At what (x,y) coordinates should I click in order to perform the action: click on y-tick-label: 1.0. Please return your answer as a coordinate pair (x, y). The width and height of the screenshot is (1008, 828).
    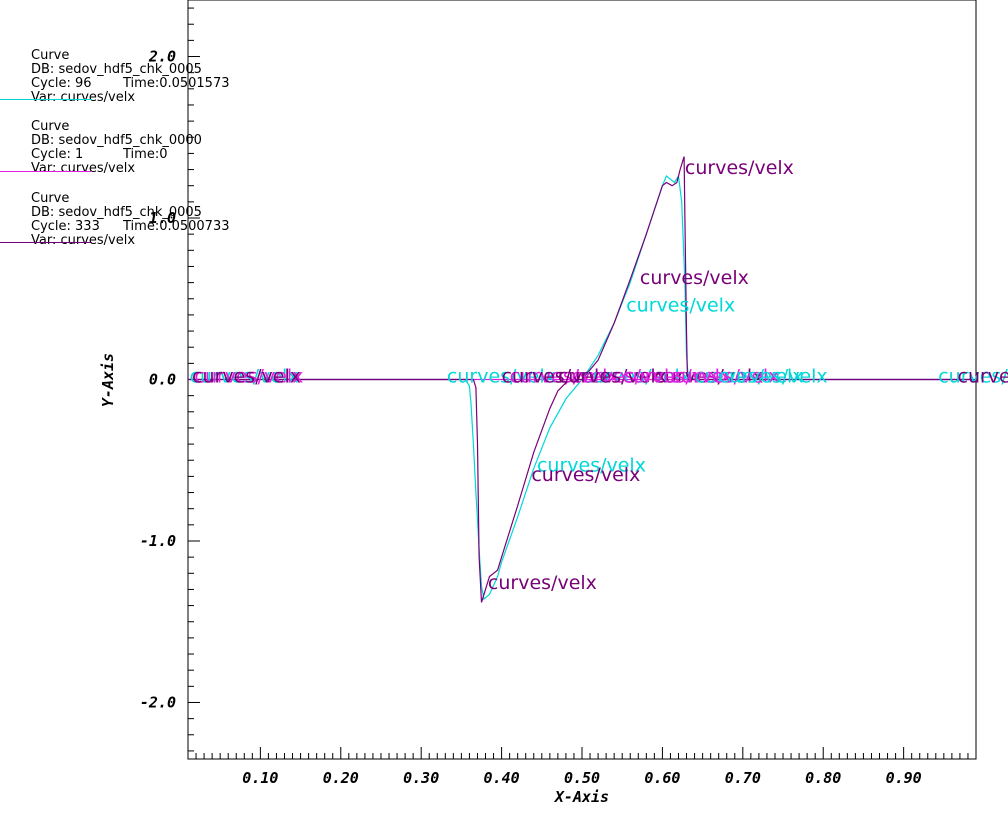
    Looking at the image, I should click on (162, 218).